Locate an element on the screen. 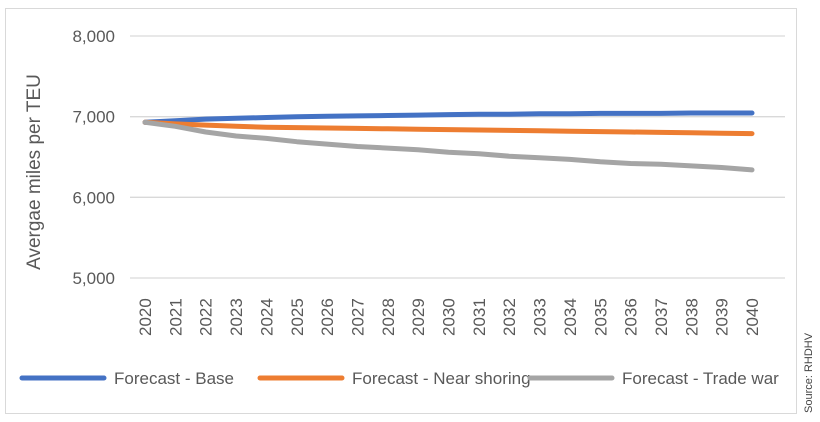 The image size is (820, 422). x-tick-label: 2028 is located at coordinates (388, 317).